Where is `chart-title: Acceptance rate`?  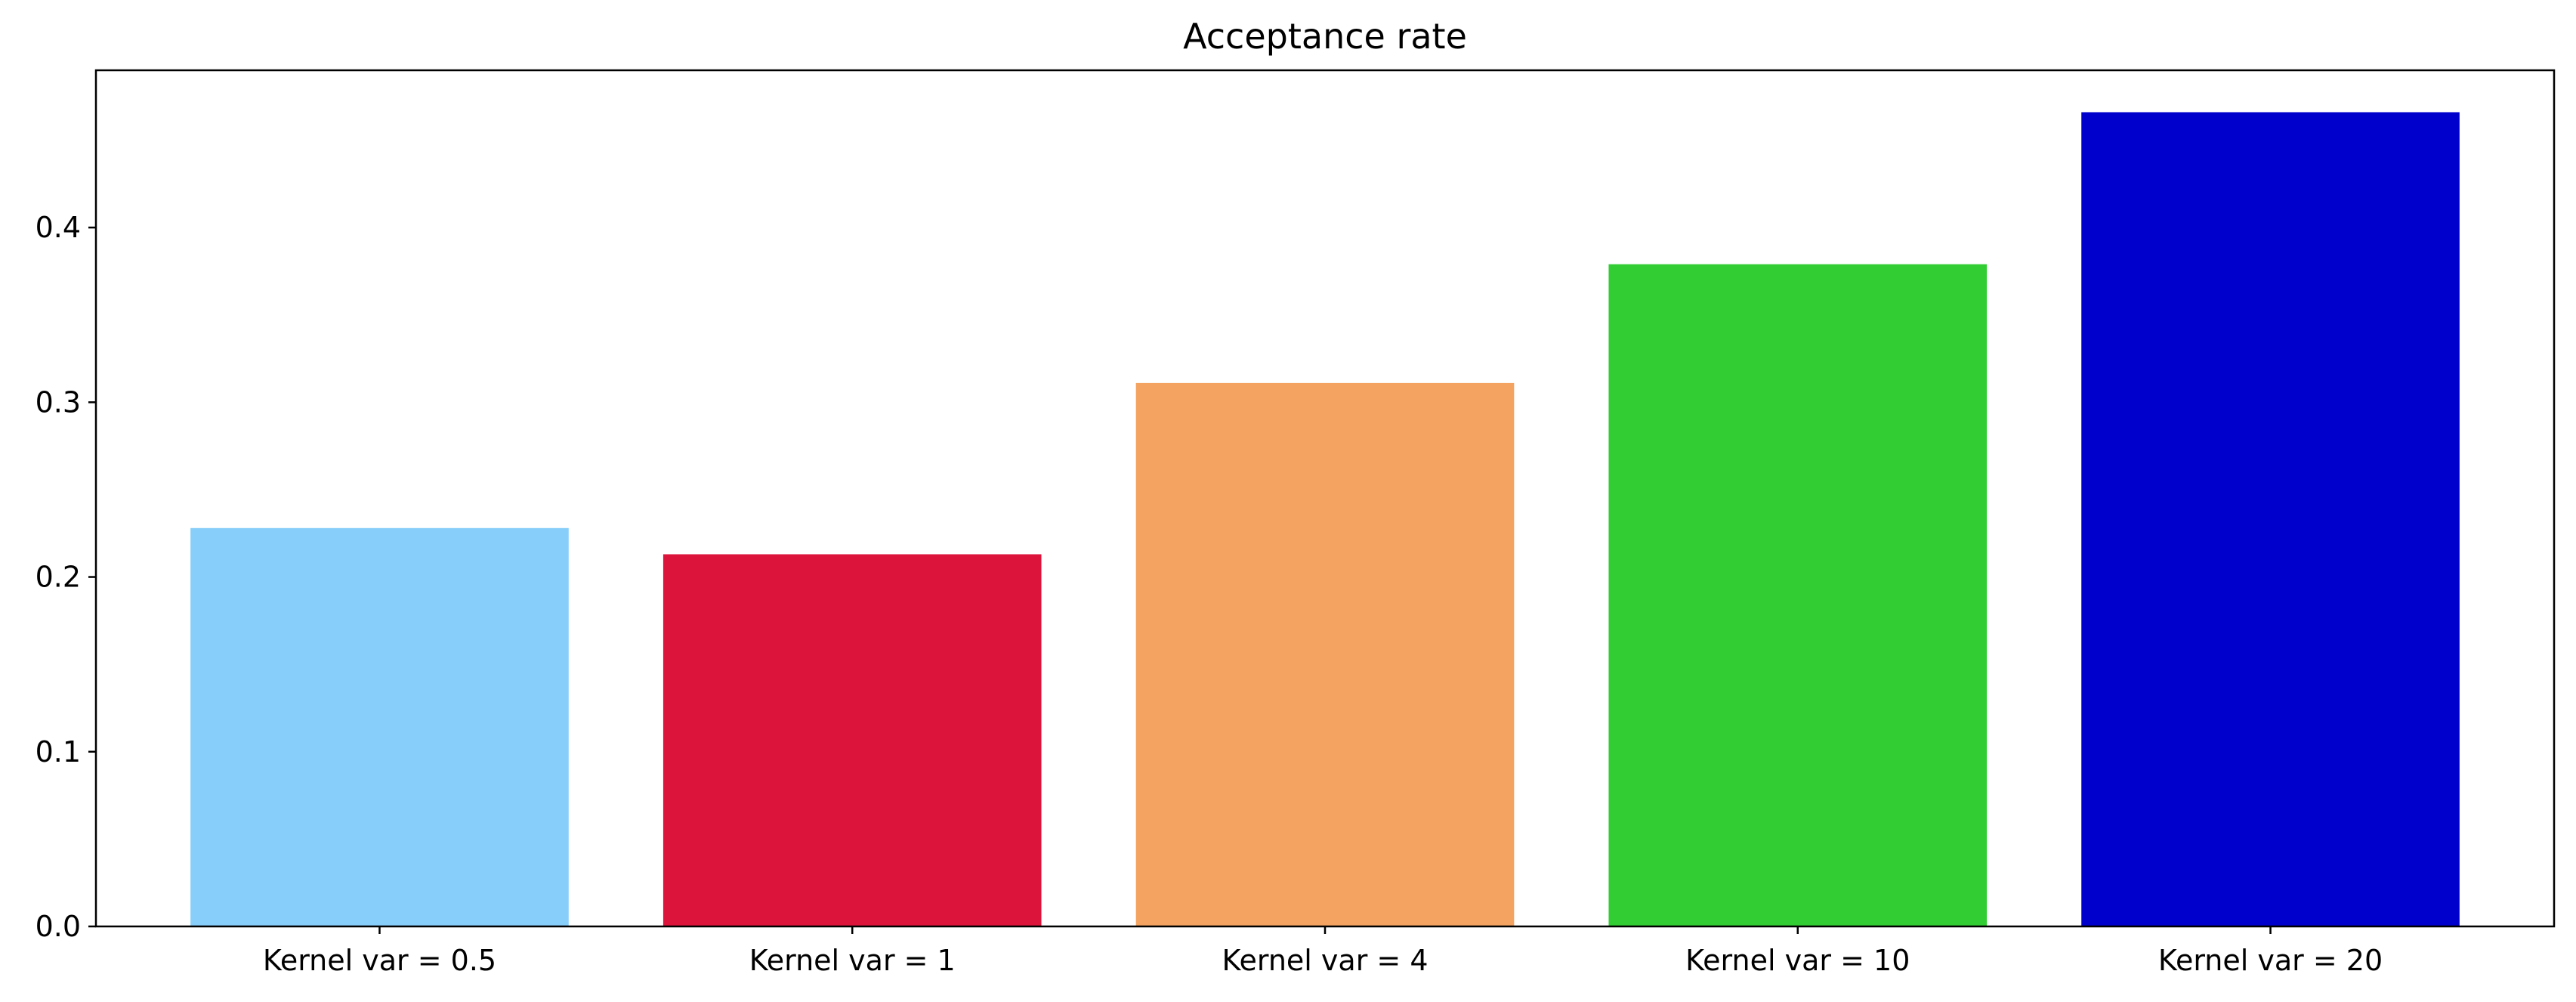 chart-title: Acceptance rate is located at coordinates (1325, 36).